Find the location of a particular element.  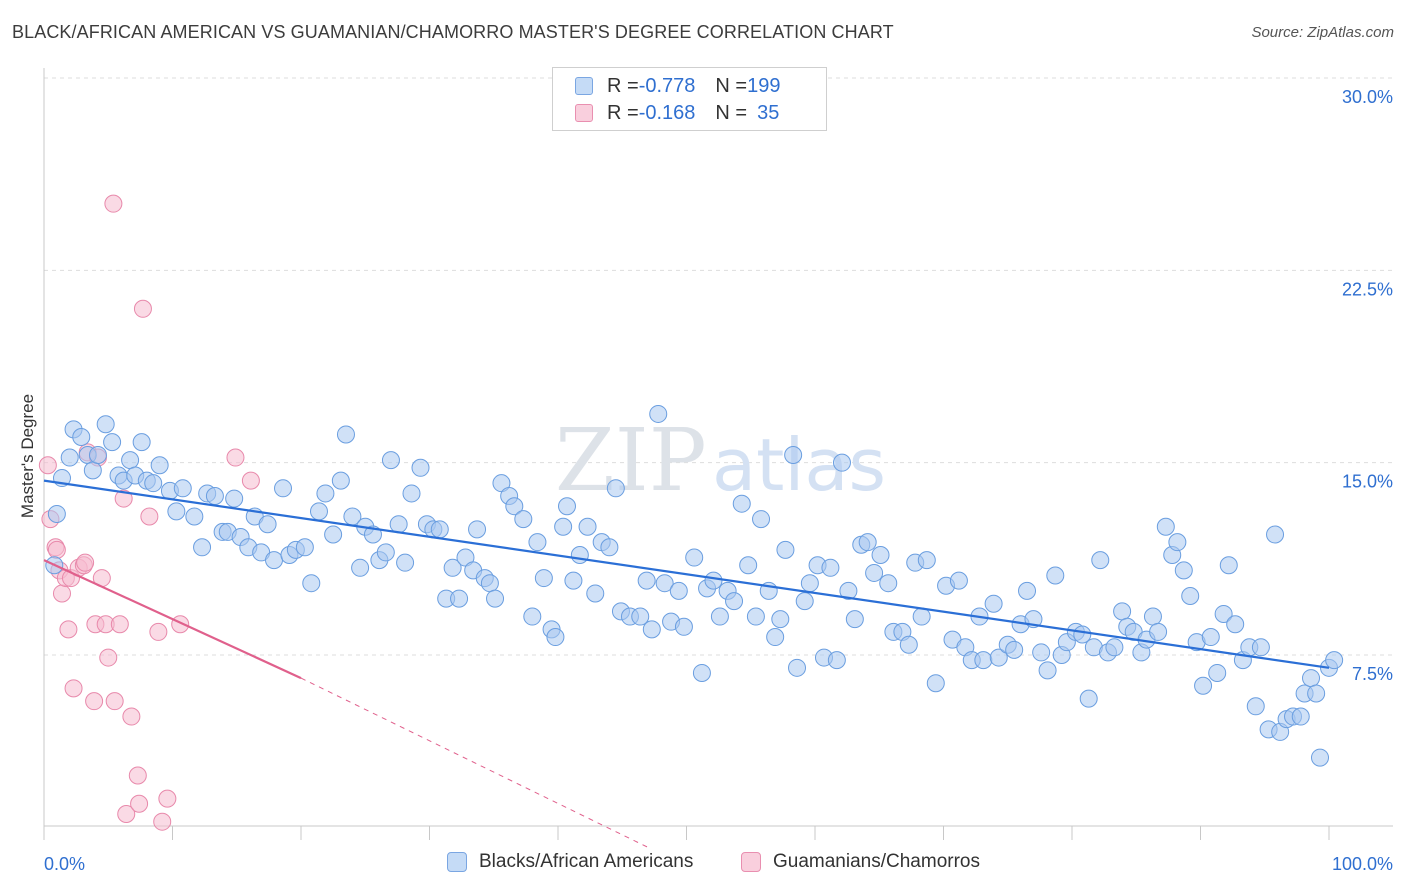

y-tick-label: 22.5% is located at coordinates (1367, 289).